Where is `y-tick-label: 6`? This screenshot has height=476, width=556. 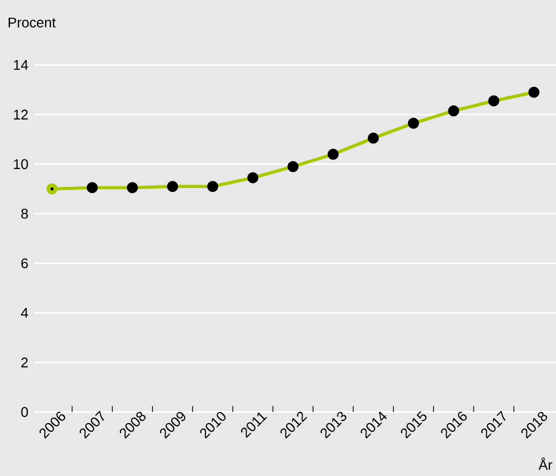
y-tick-label: 6 is located at coordinates (24, 263).